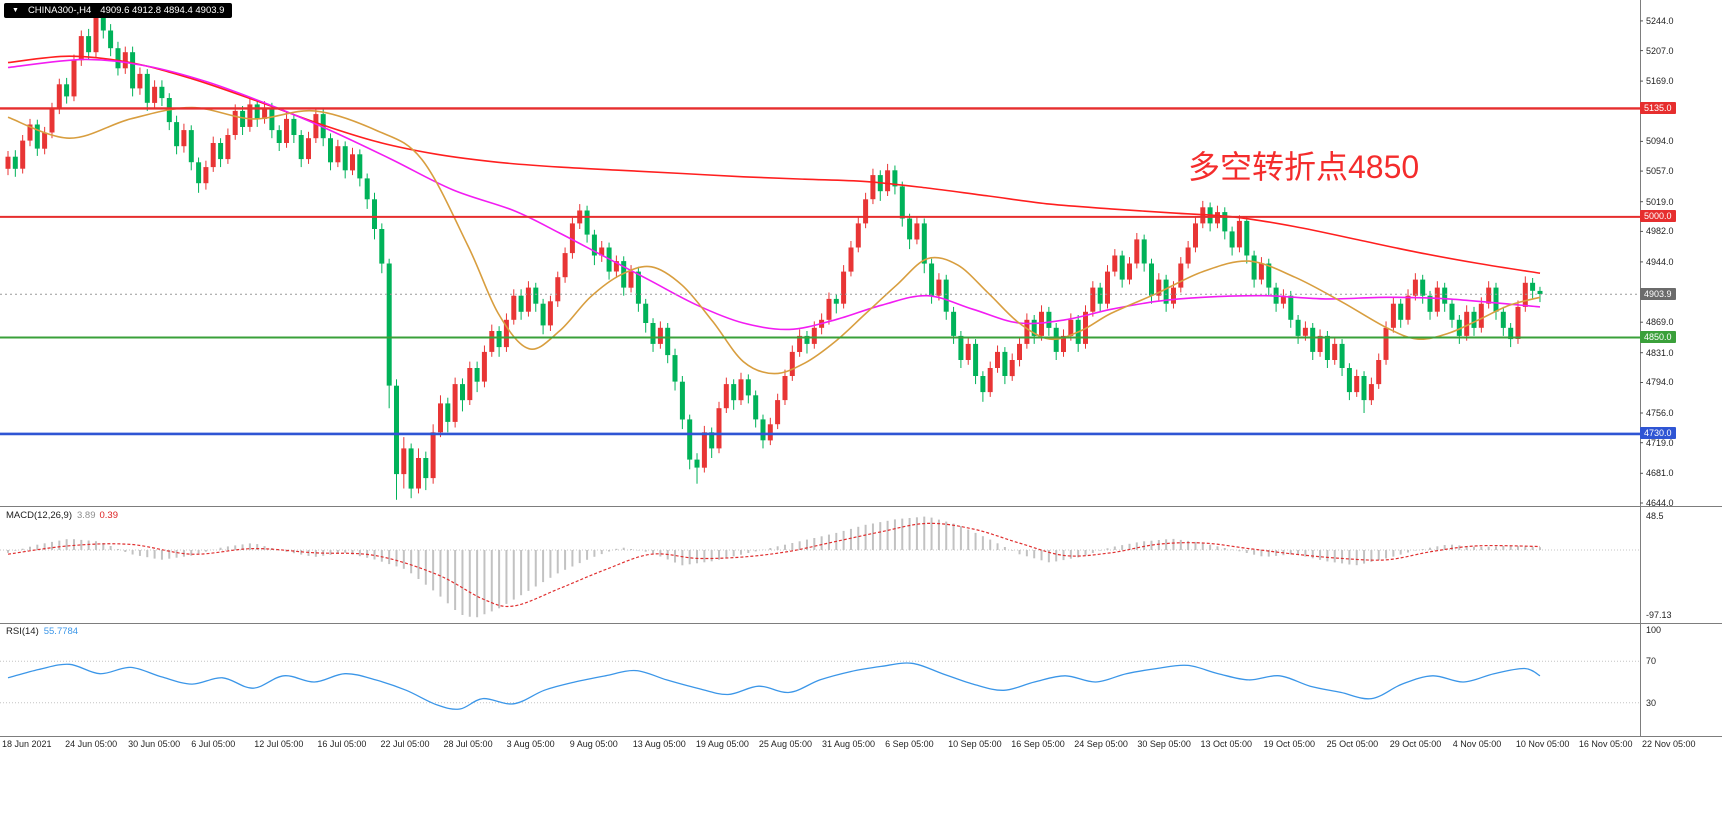  What do you see at coordinates (109, 515) in the screenshot?
I see `macd-value-2: 0.39` at bounding box center [109, 515].